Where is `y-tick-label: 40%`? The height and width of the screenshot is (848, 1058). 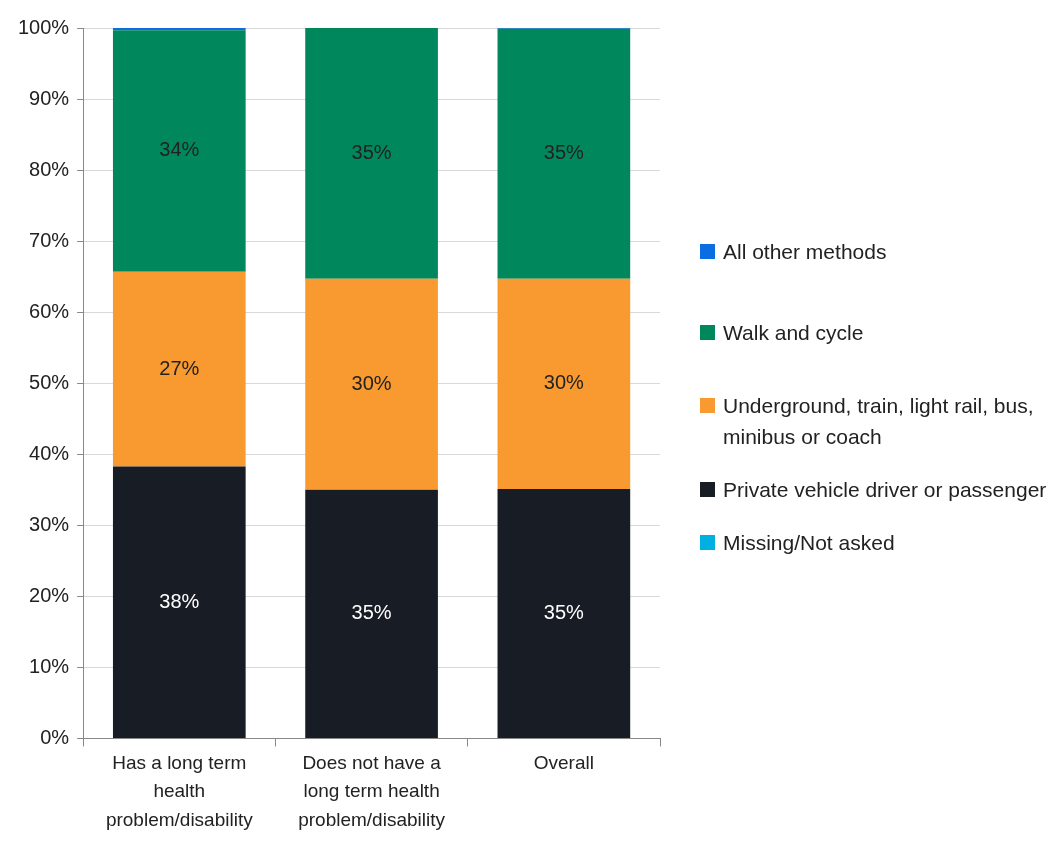
y-tick-label: 40% is located at coordinates (49, 452).